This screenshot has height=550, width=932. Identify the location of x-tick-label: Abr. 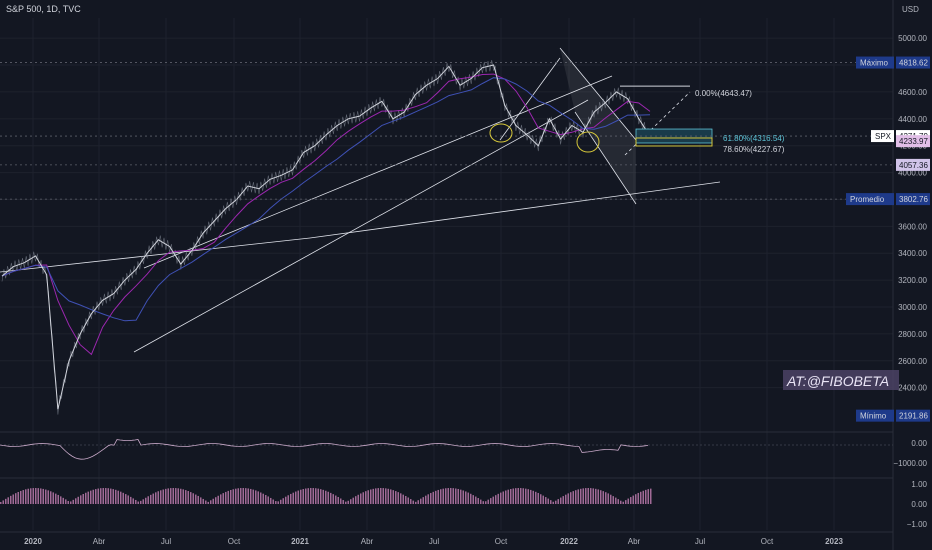
(634, 541).